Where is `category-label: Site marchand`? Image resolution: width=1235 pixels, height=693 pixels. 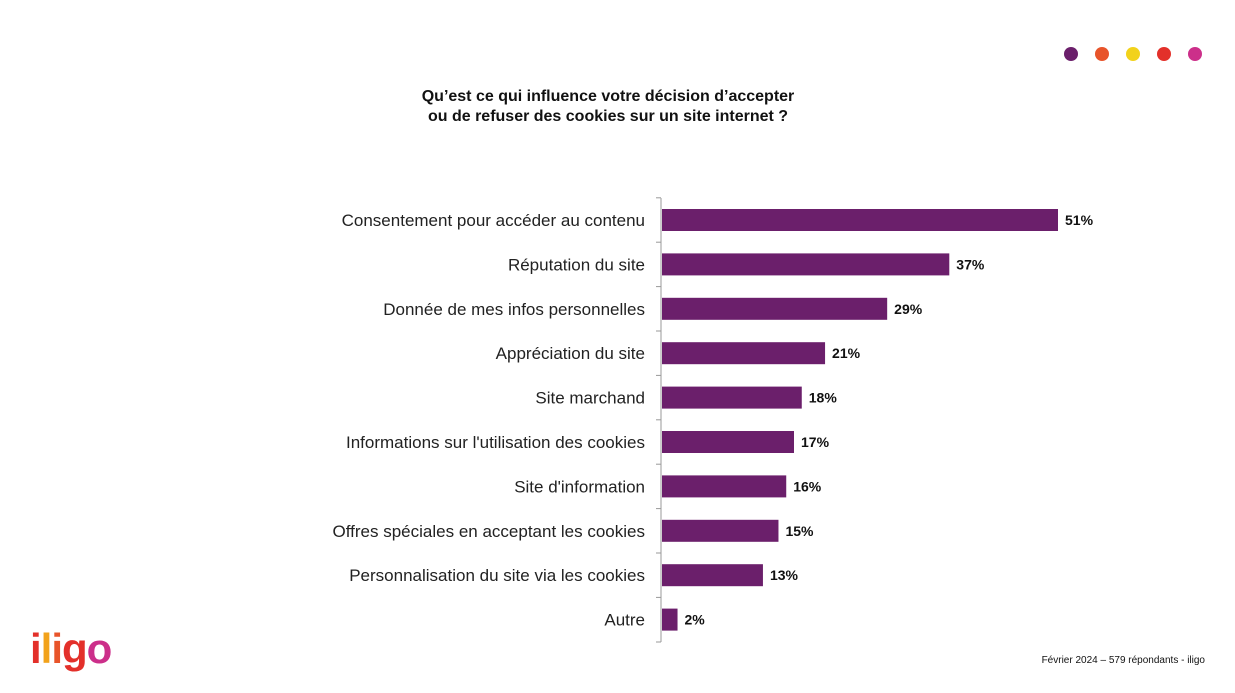
category-label: Site marchand is located at coordinates (590, 398).